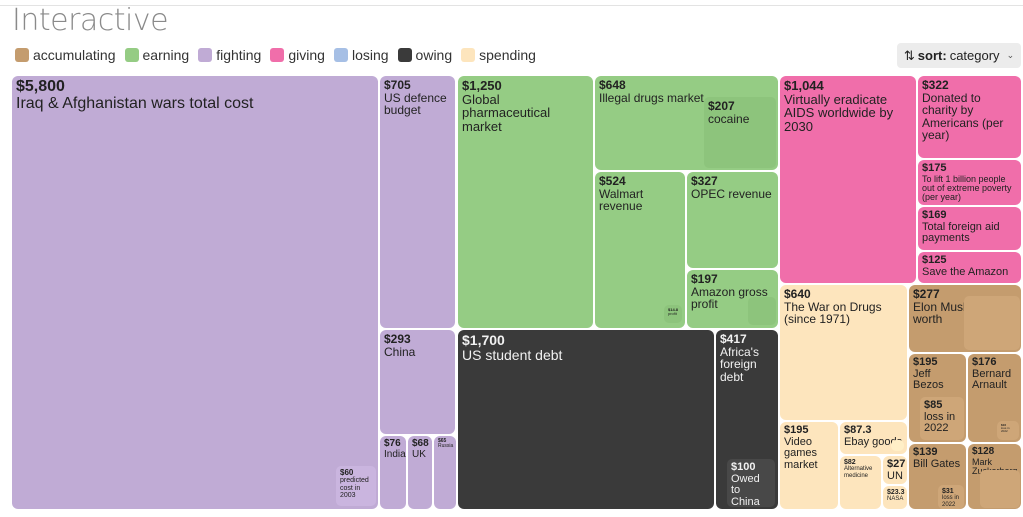 Image resolution: width=1023 pixels, height=517 pixels. Describe the element at coordinates (729, 298) in the screenshot. I see `cell-label: Amazon gross profit` at that location.